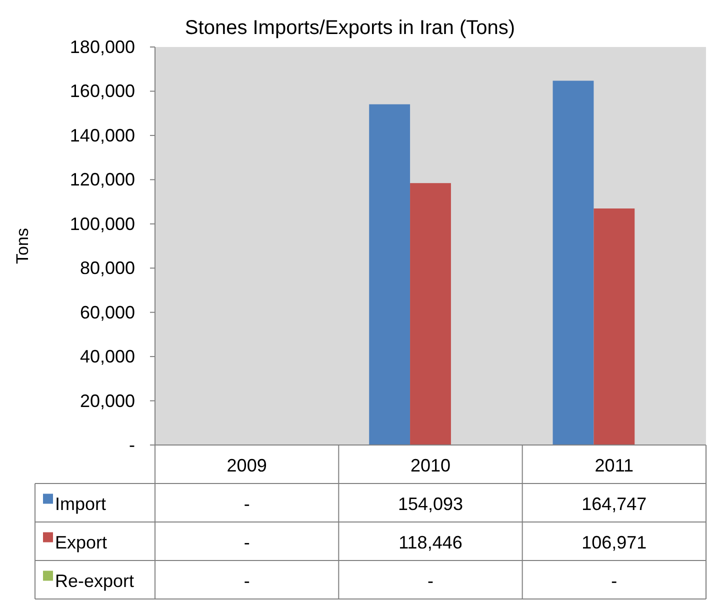 The image size is (707, 602). Describe the element at coordinates (107, 400) in the screenshot. I see `y-tick-label: 20,000` at that location.